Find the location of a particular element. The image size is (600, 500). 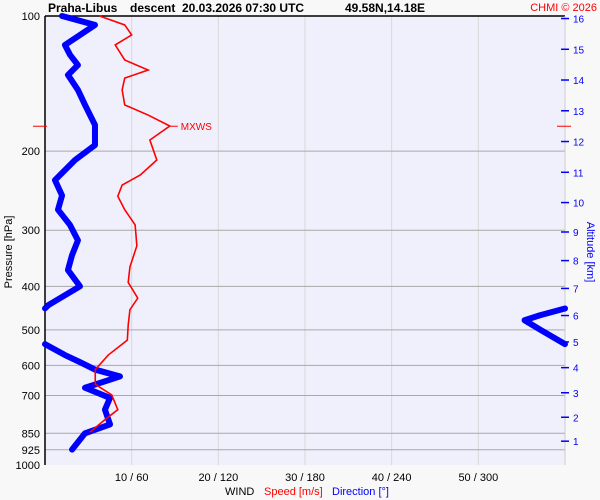

title-mode: descent is located at coordinates (152, 8).